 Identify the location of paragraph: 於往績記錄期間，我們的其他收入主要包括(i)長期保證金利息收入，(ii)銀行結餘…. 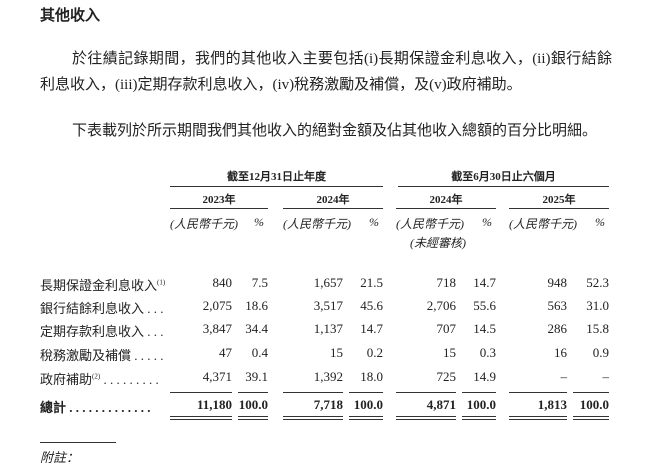
(326, 72).